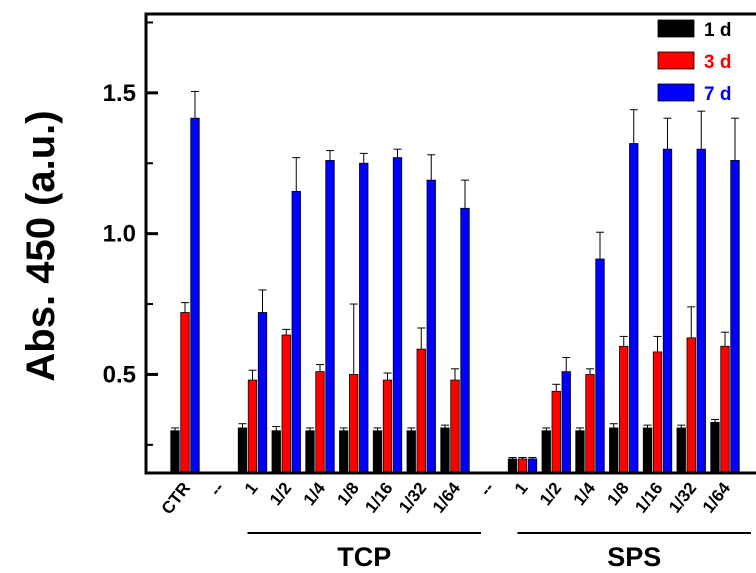 The height and width of the screenshot is (573, 756). I want to click on y-axis: 0.5 1.0 1.5, so click(130, 233).